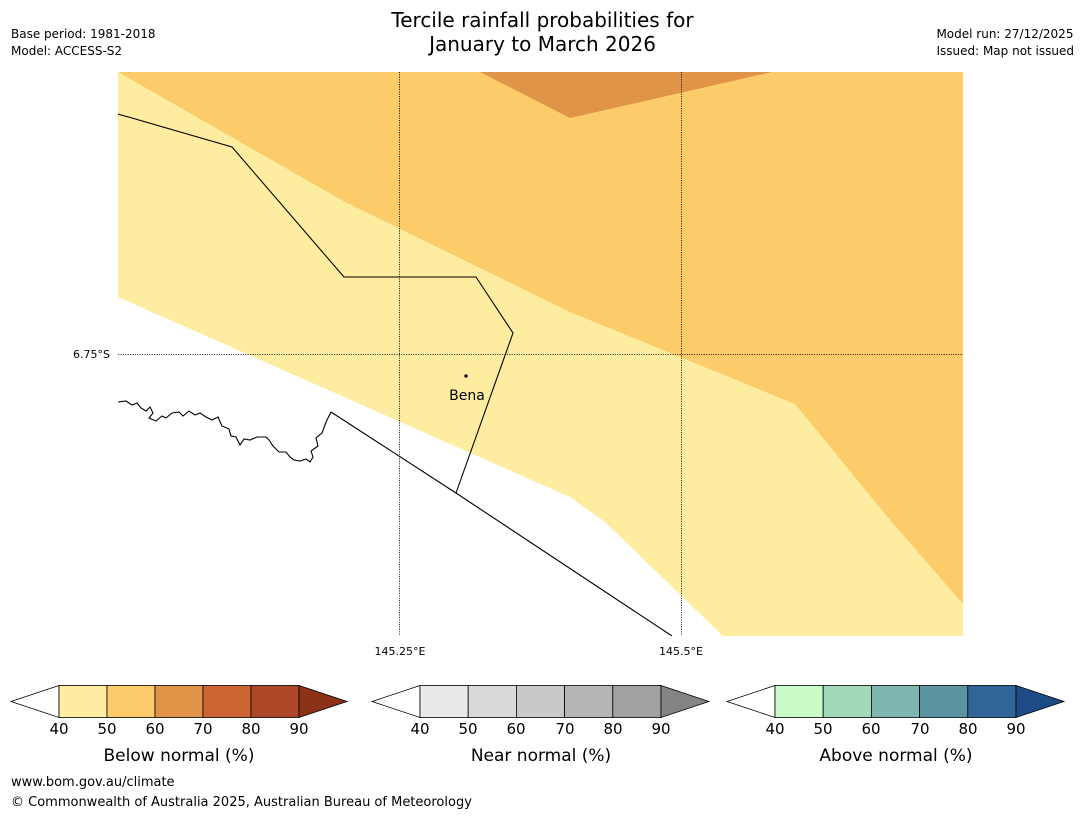 The width and height of the screenshot is (1085, 816). What do you see at coordinates (895, 756) in the screenshot?
I see `colorbar-label: Above normal (%)` at bounding box center [895, 756].